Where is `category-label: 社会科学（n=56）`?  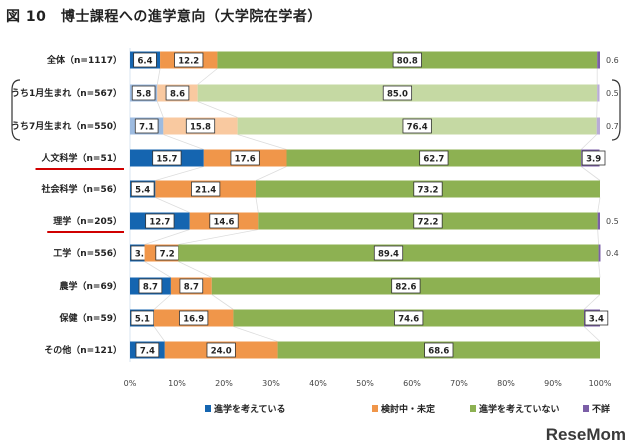 category-label: 社会科学（n=56） is located at coordinates (81, 189).